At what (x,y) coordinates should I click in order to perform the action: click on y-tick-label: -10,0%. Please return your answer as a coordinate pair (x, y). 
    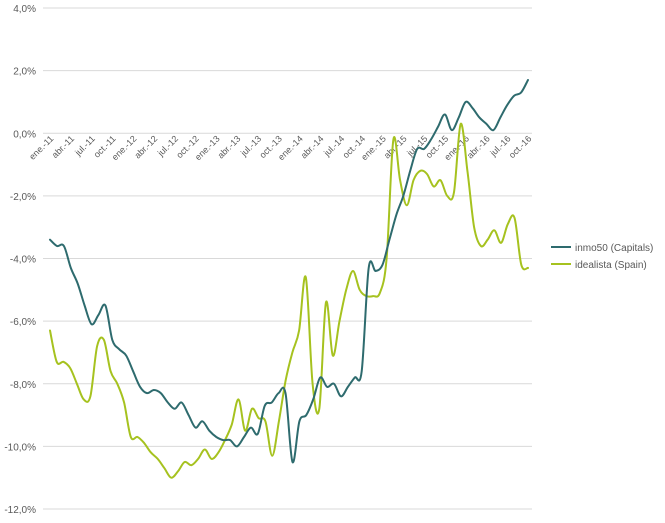
    Looking at the image, I should click on (20, 447).